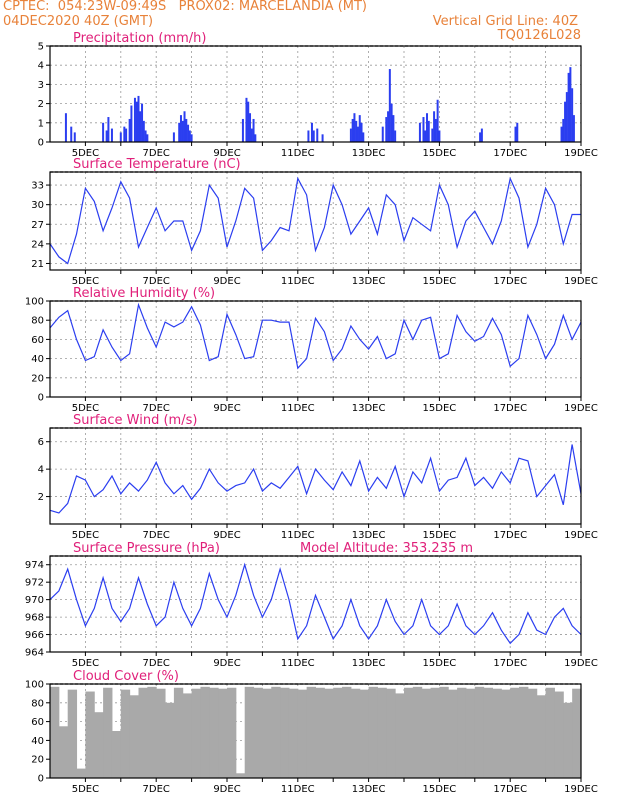 The image size is (618, 800). What do you see at coordinates (41, 143) in the screenshot?
I see `y-tick-label: 0` at bounding box center [41, 143].